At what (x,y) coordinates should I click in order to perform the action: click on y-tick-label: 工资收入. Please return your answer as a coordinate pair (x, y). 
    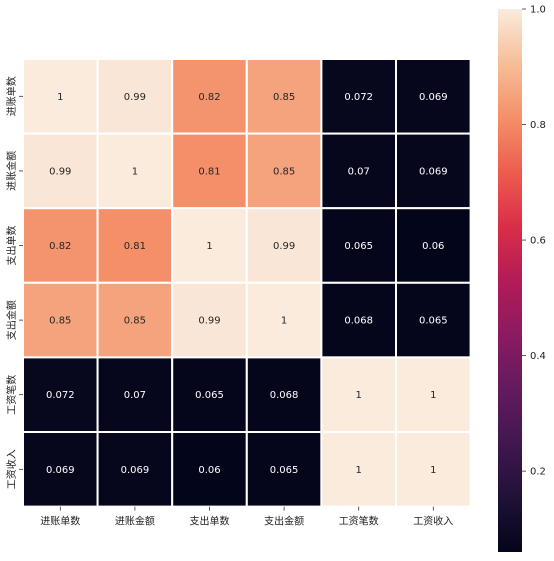
    Looking at the image, I should click on (11, 469).